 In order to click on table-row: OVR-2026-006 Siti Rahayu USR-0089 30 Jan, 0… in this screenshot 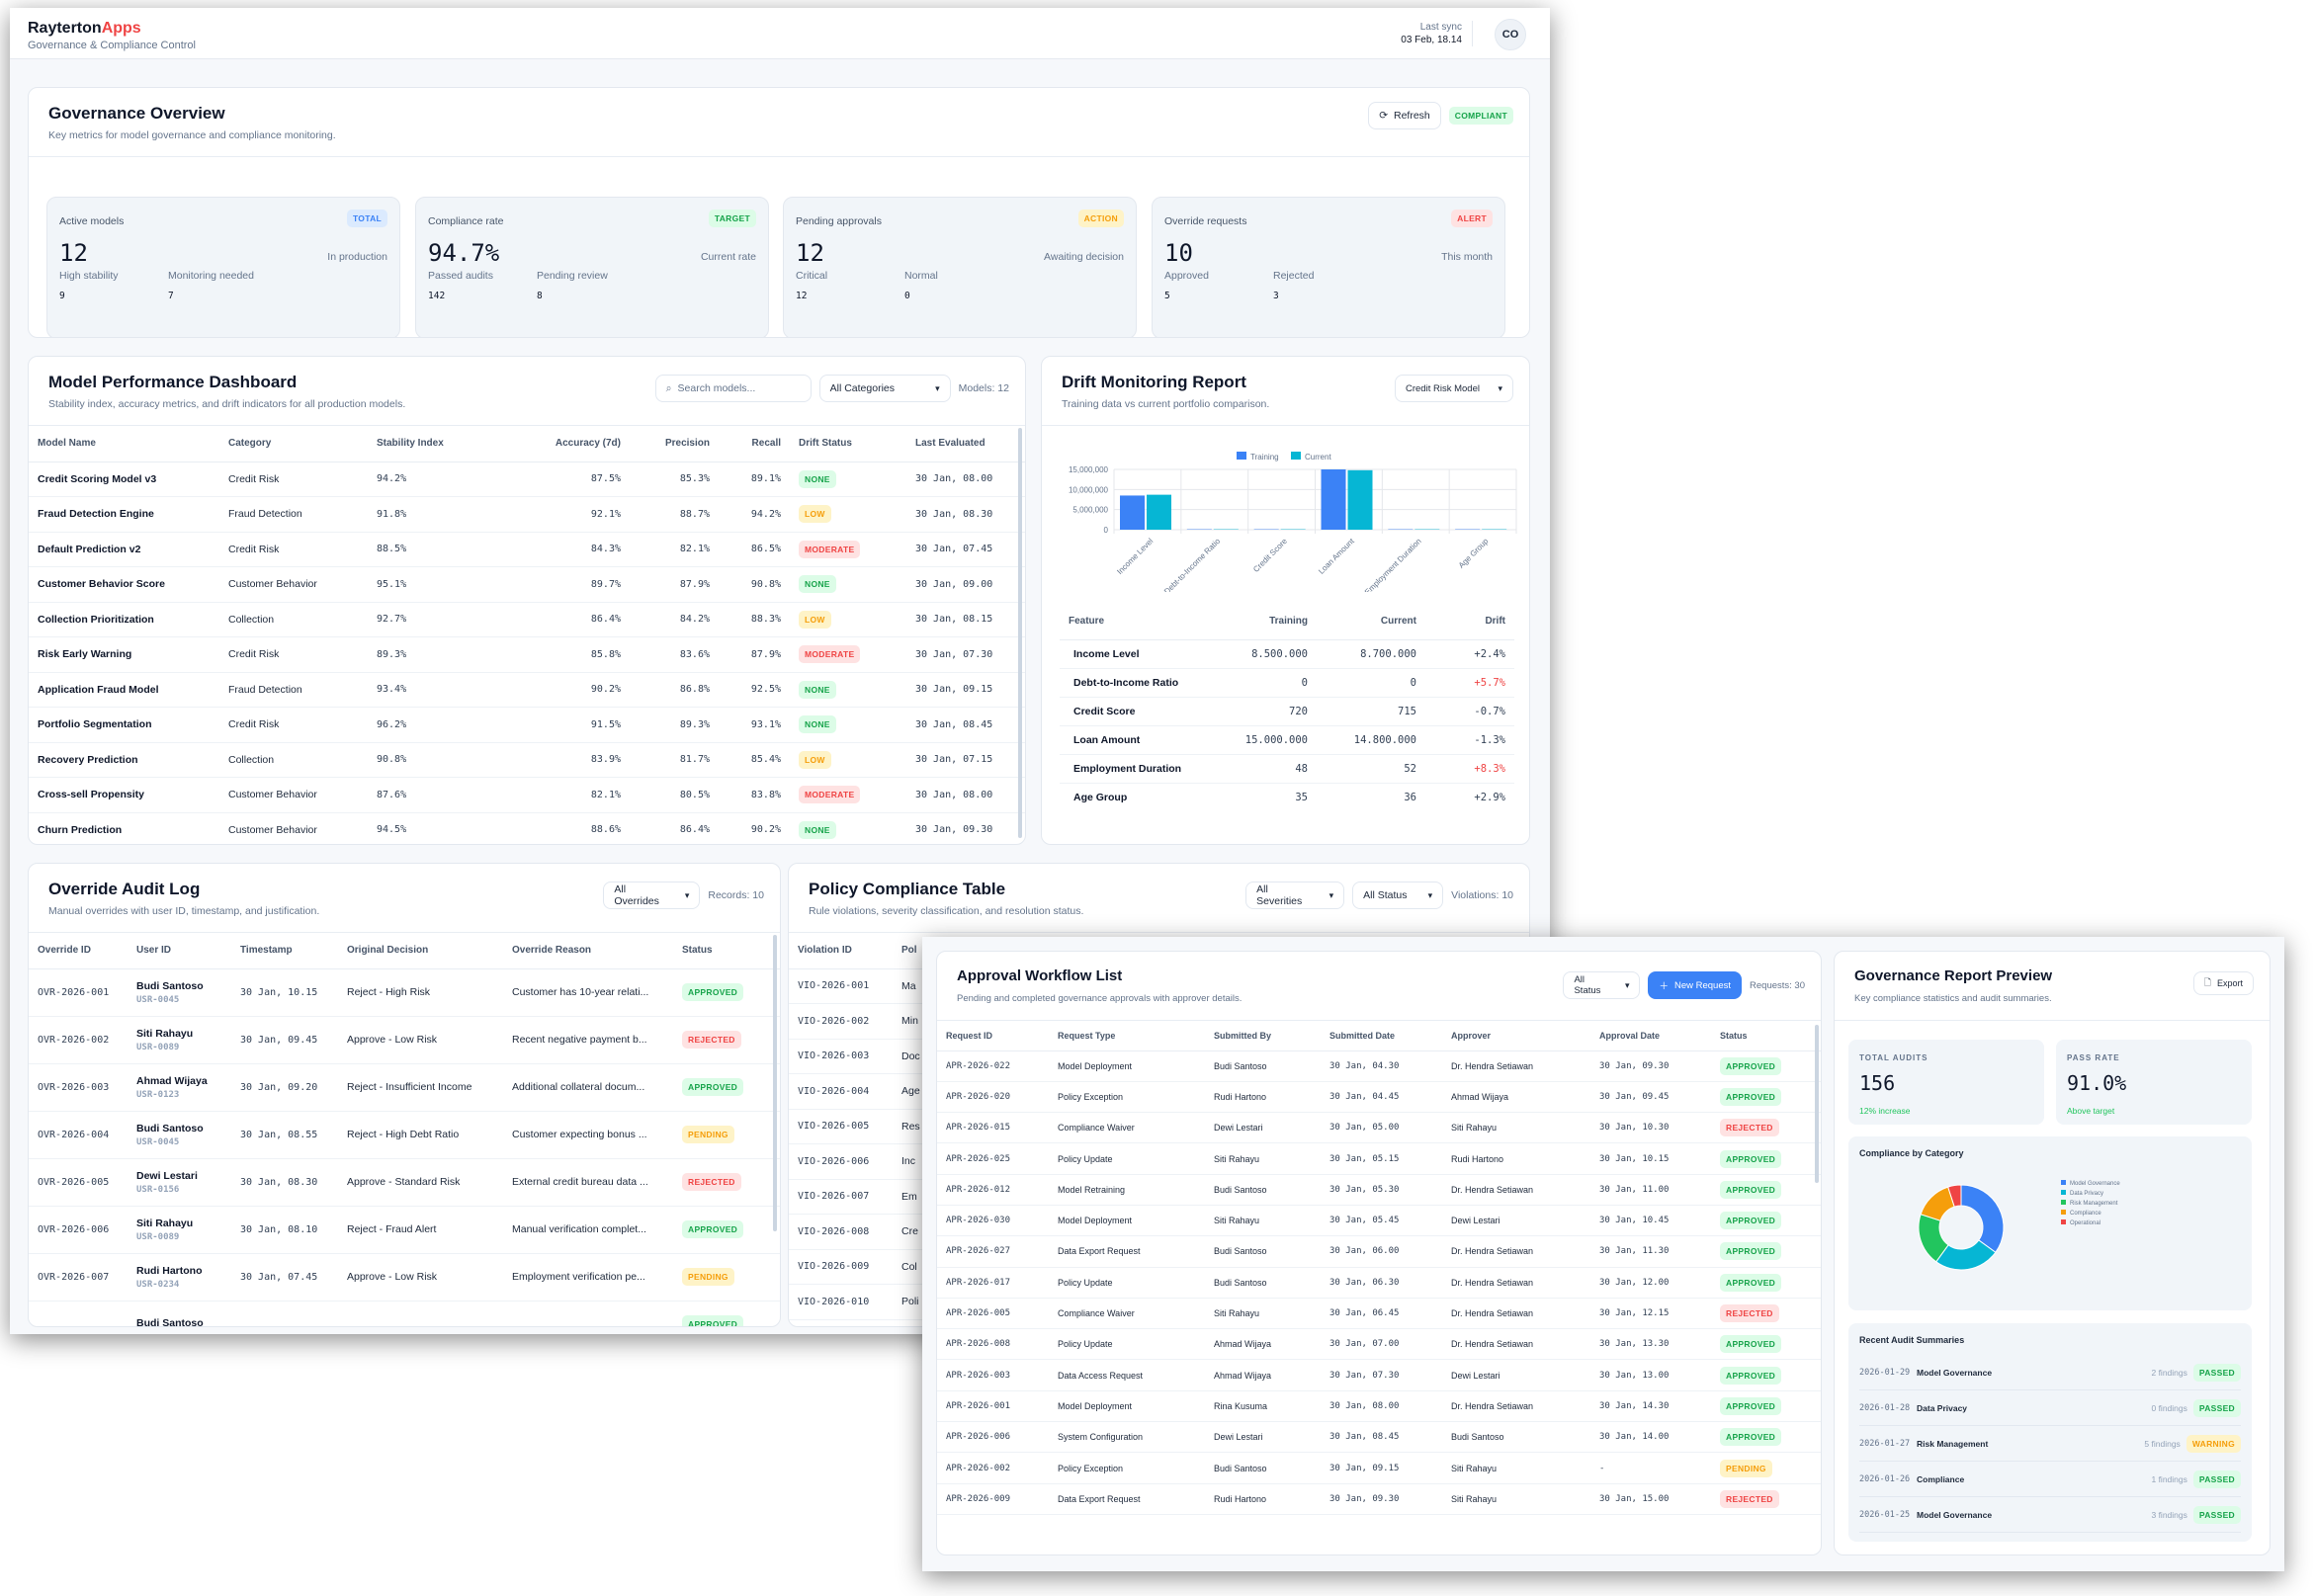, I will do `click(404, 1230)`.